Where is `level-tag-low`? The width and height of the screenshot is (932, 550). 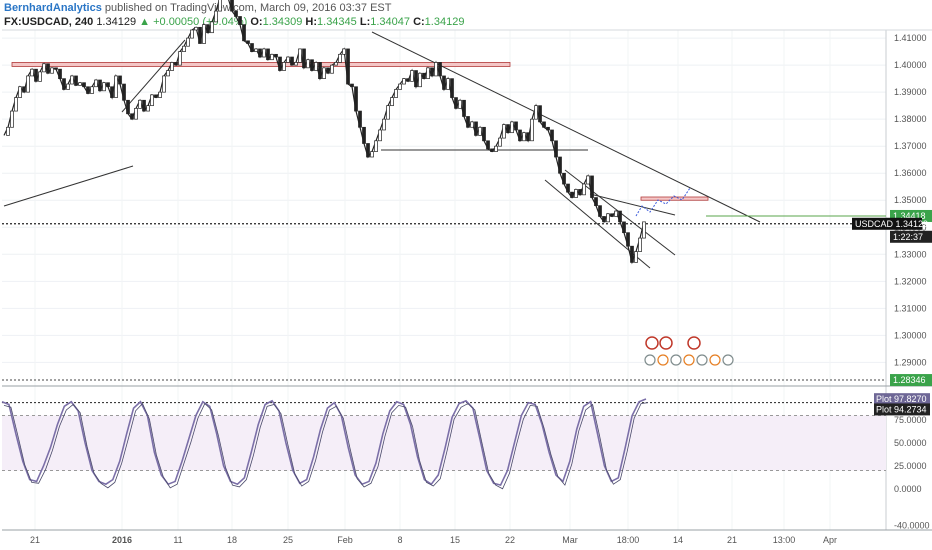
level-tag-low is located at coordinates (911, 380).